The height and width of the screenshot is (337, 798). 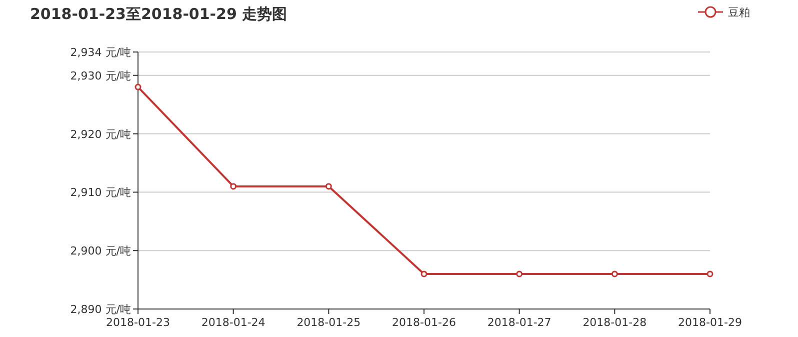 I want to click on y-tick-label: 2,890 元/吨, so click(x=100, y=309).